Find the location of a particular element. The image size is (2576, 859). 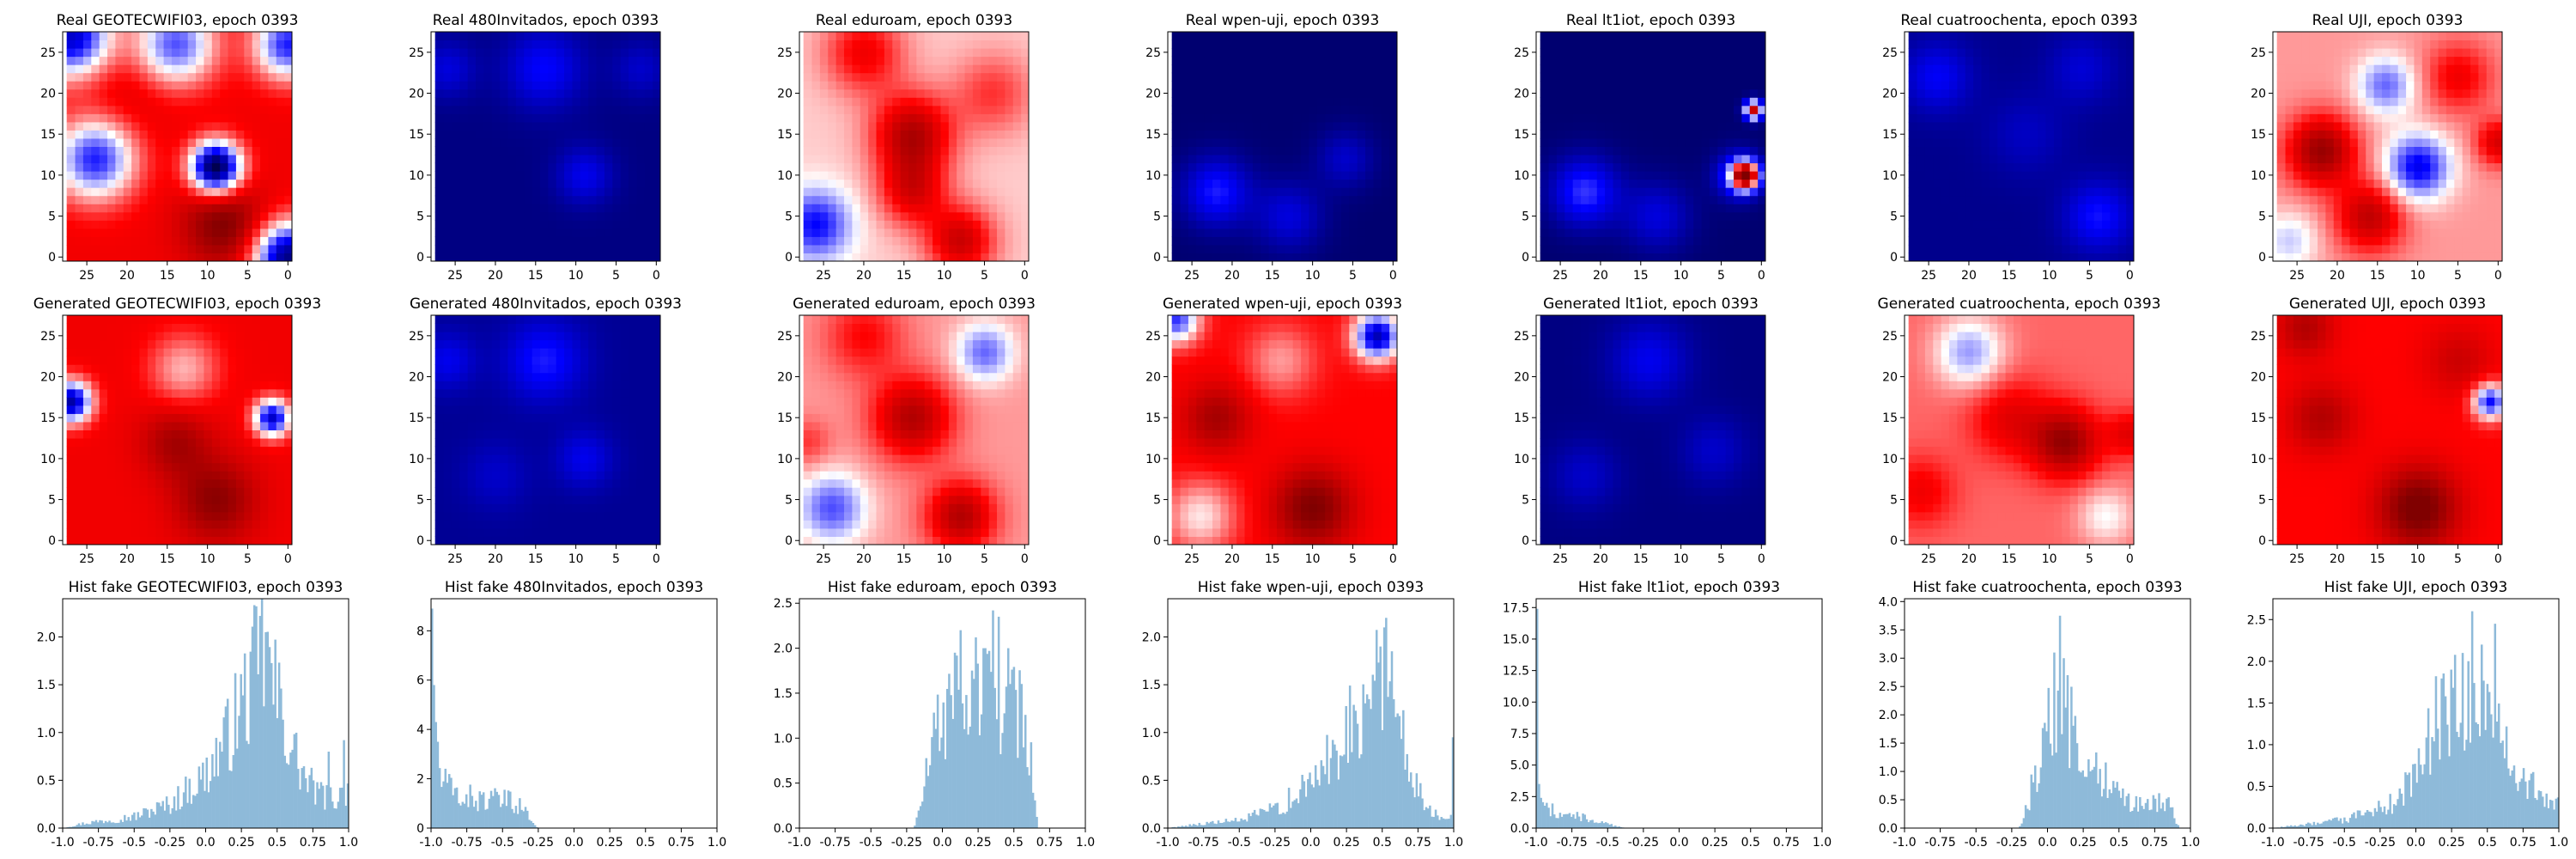

x-tick-label: 5 is located at coordinates (248, 276).